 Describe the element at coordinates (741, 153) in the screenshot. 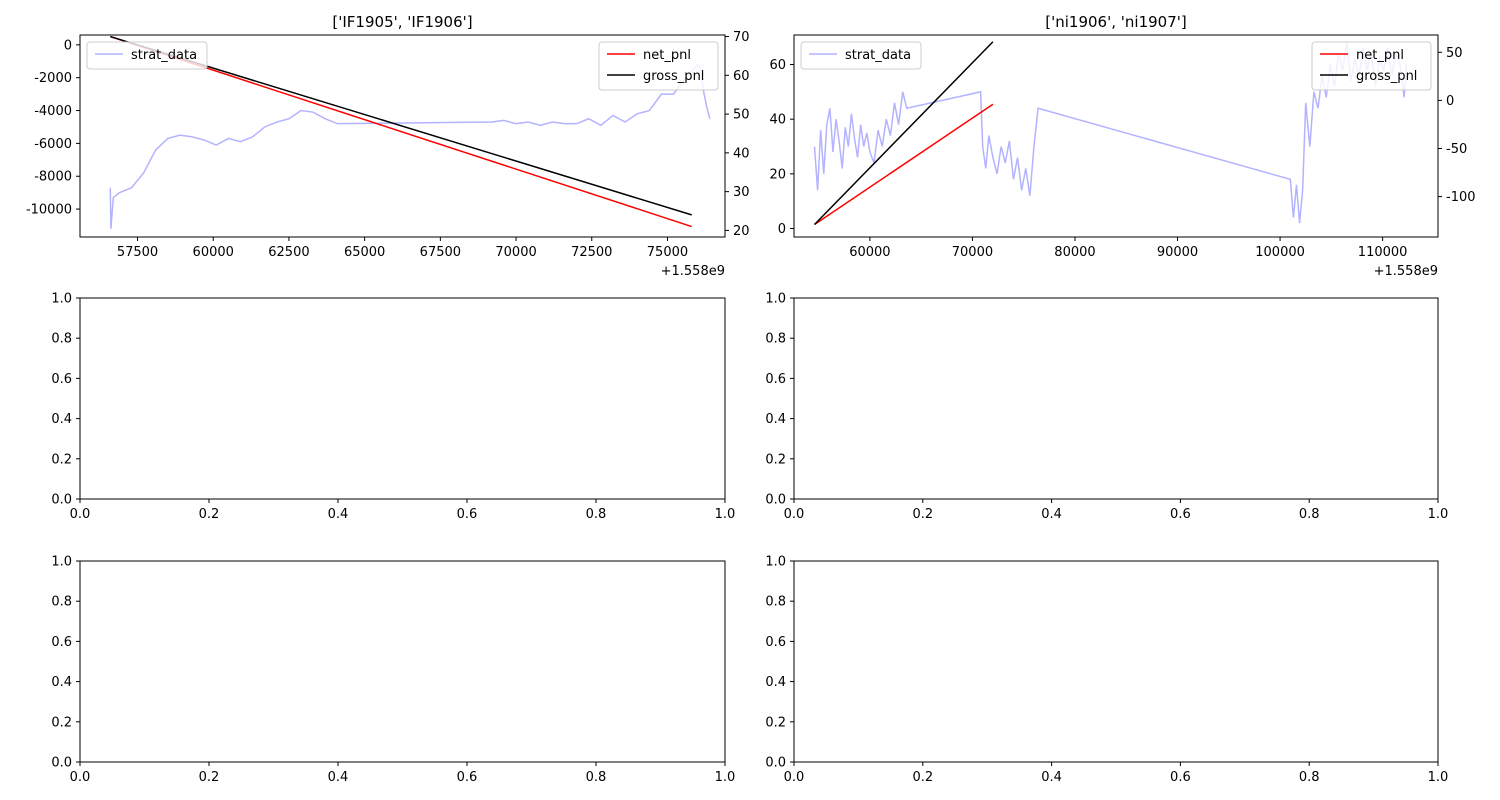

I see `y2-tick-label: 40` at that location.